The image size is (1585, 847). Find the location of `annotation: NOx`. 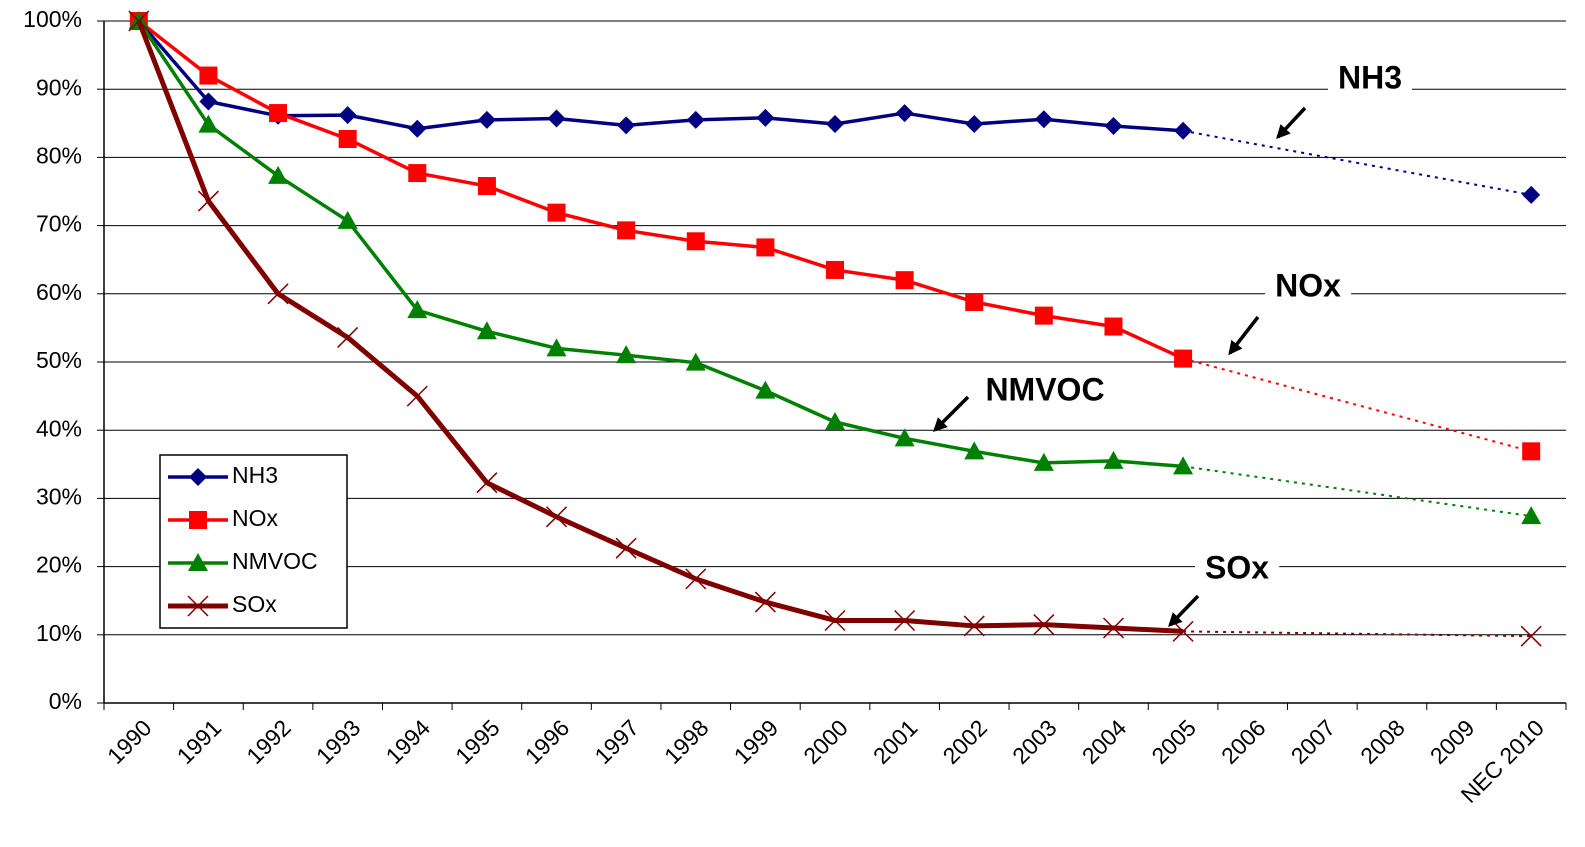

annotation: NOx is located at coordinates (1308, 285).